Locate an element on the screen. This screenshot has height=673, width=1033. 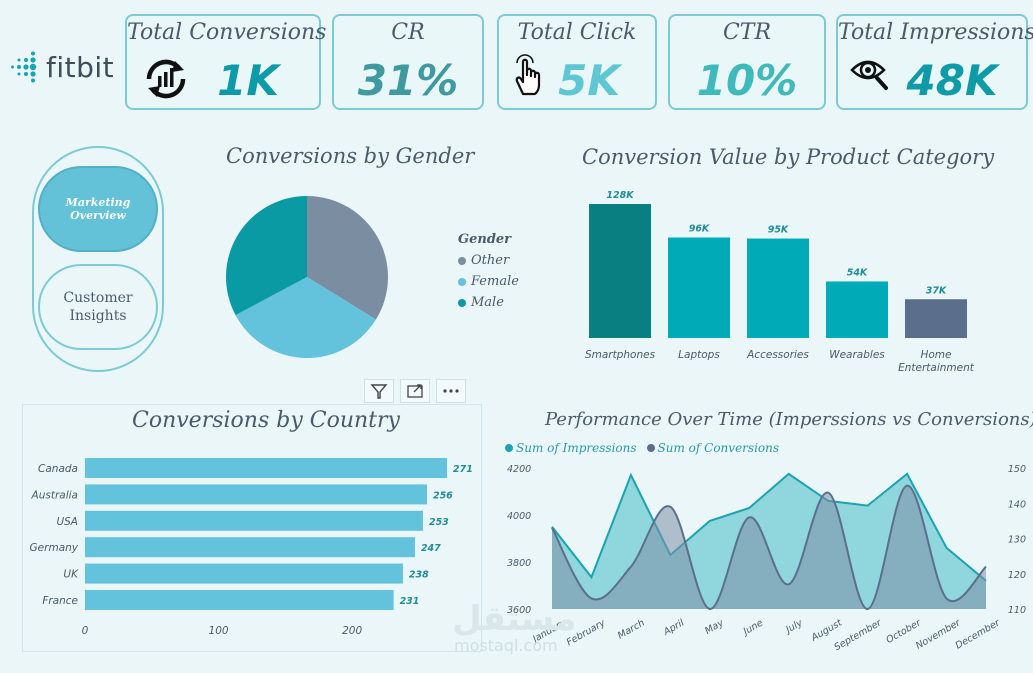
kpi-value: 48K is located at coordinates (952, 80).